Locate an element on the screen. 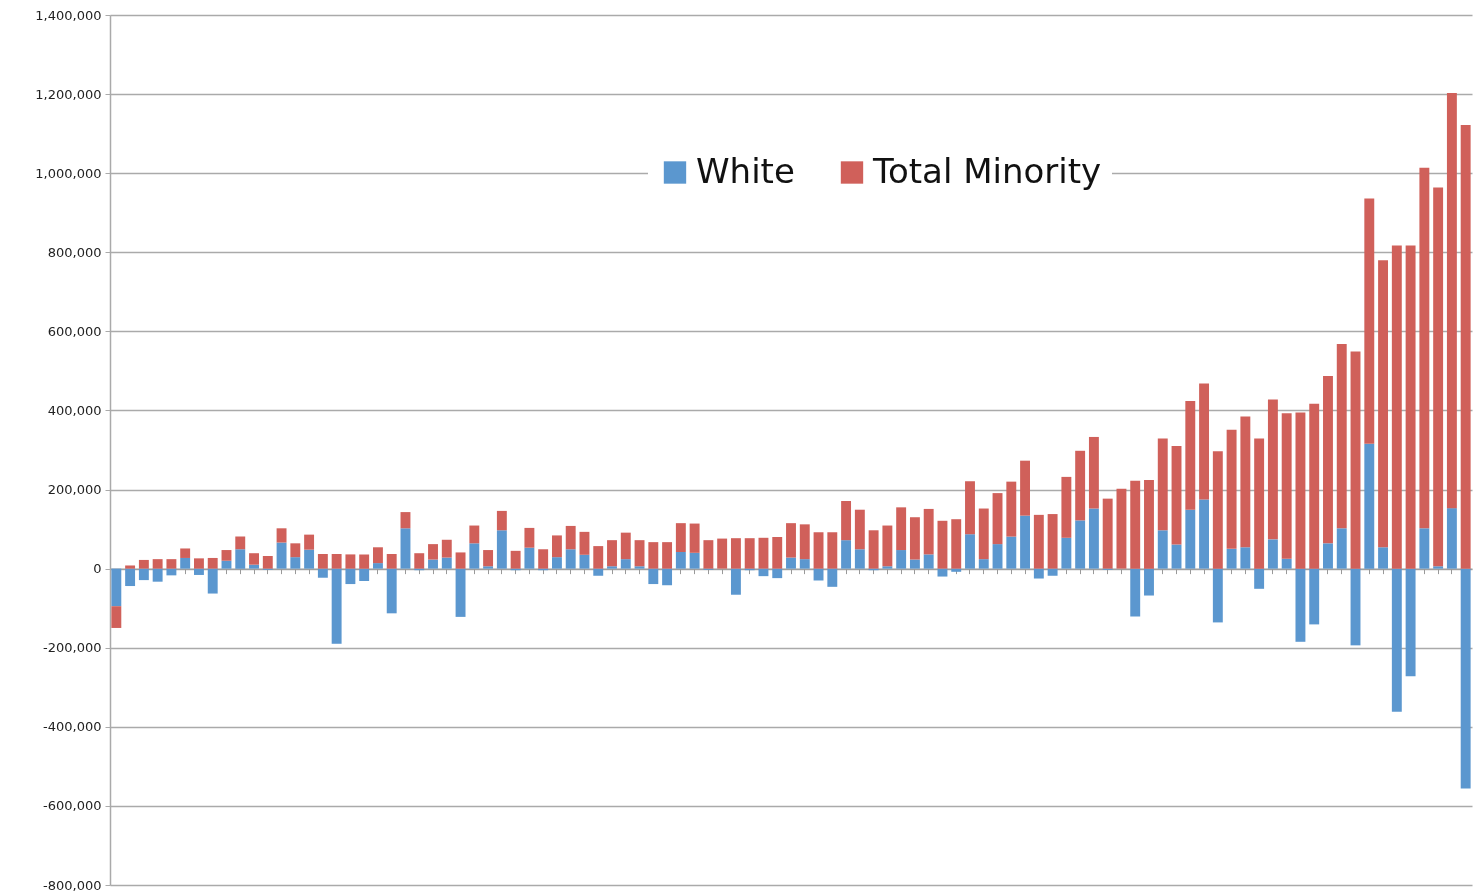 Image resolution: width=1480 pixels, height=896 pixels. y-tick-label: 400,000 is located at coordinates (74, 410).